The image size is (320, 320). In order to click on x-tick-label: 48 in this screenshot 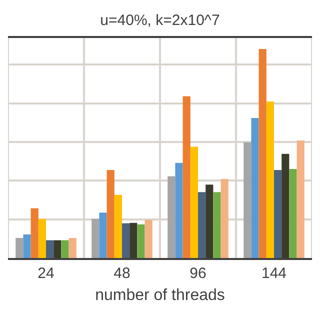, I will do `click(122, 273)`.